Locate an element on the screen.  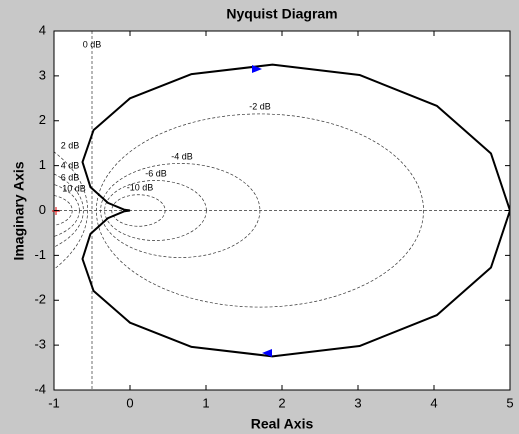
y-tick-label: 2 is located at coordinates (42, 119).